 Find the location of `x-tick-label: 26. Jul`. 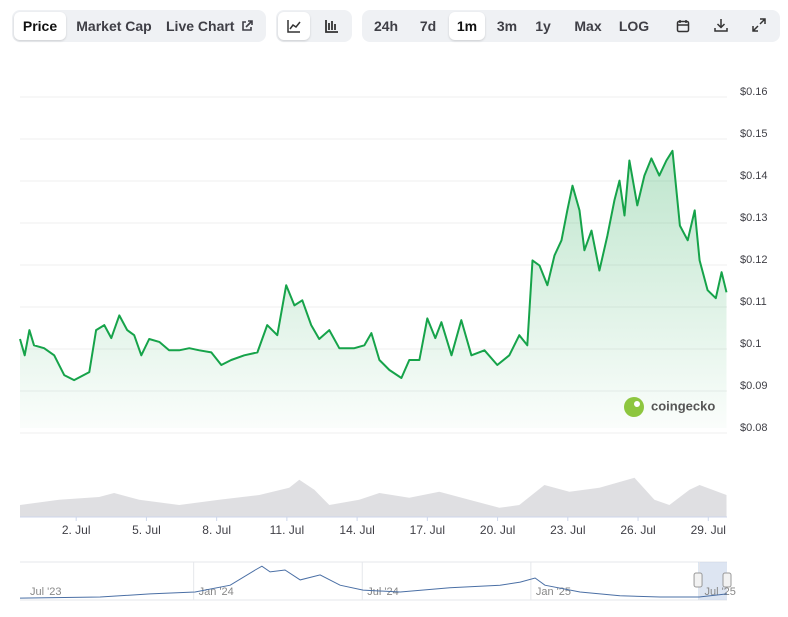

x-tick-label: 26. Jul is located at coordinates (637, 530).